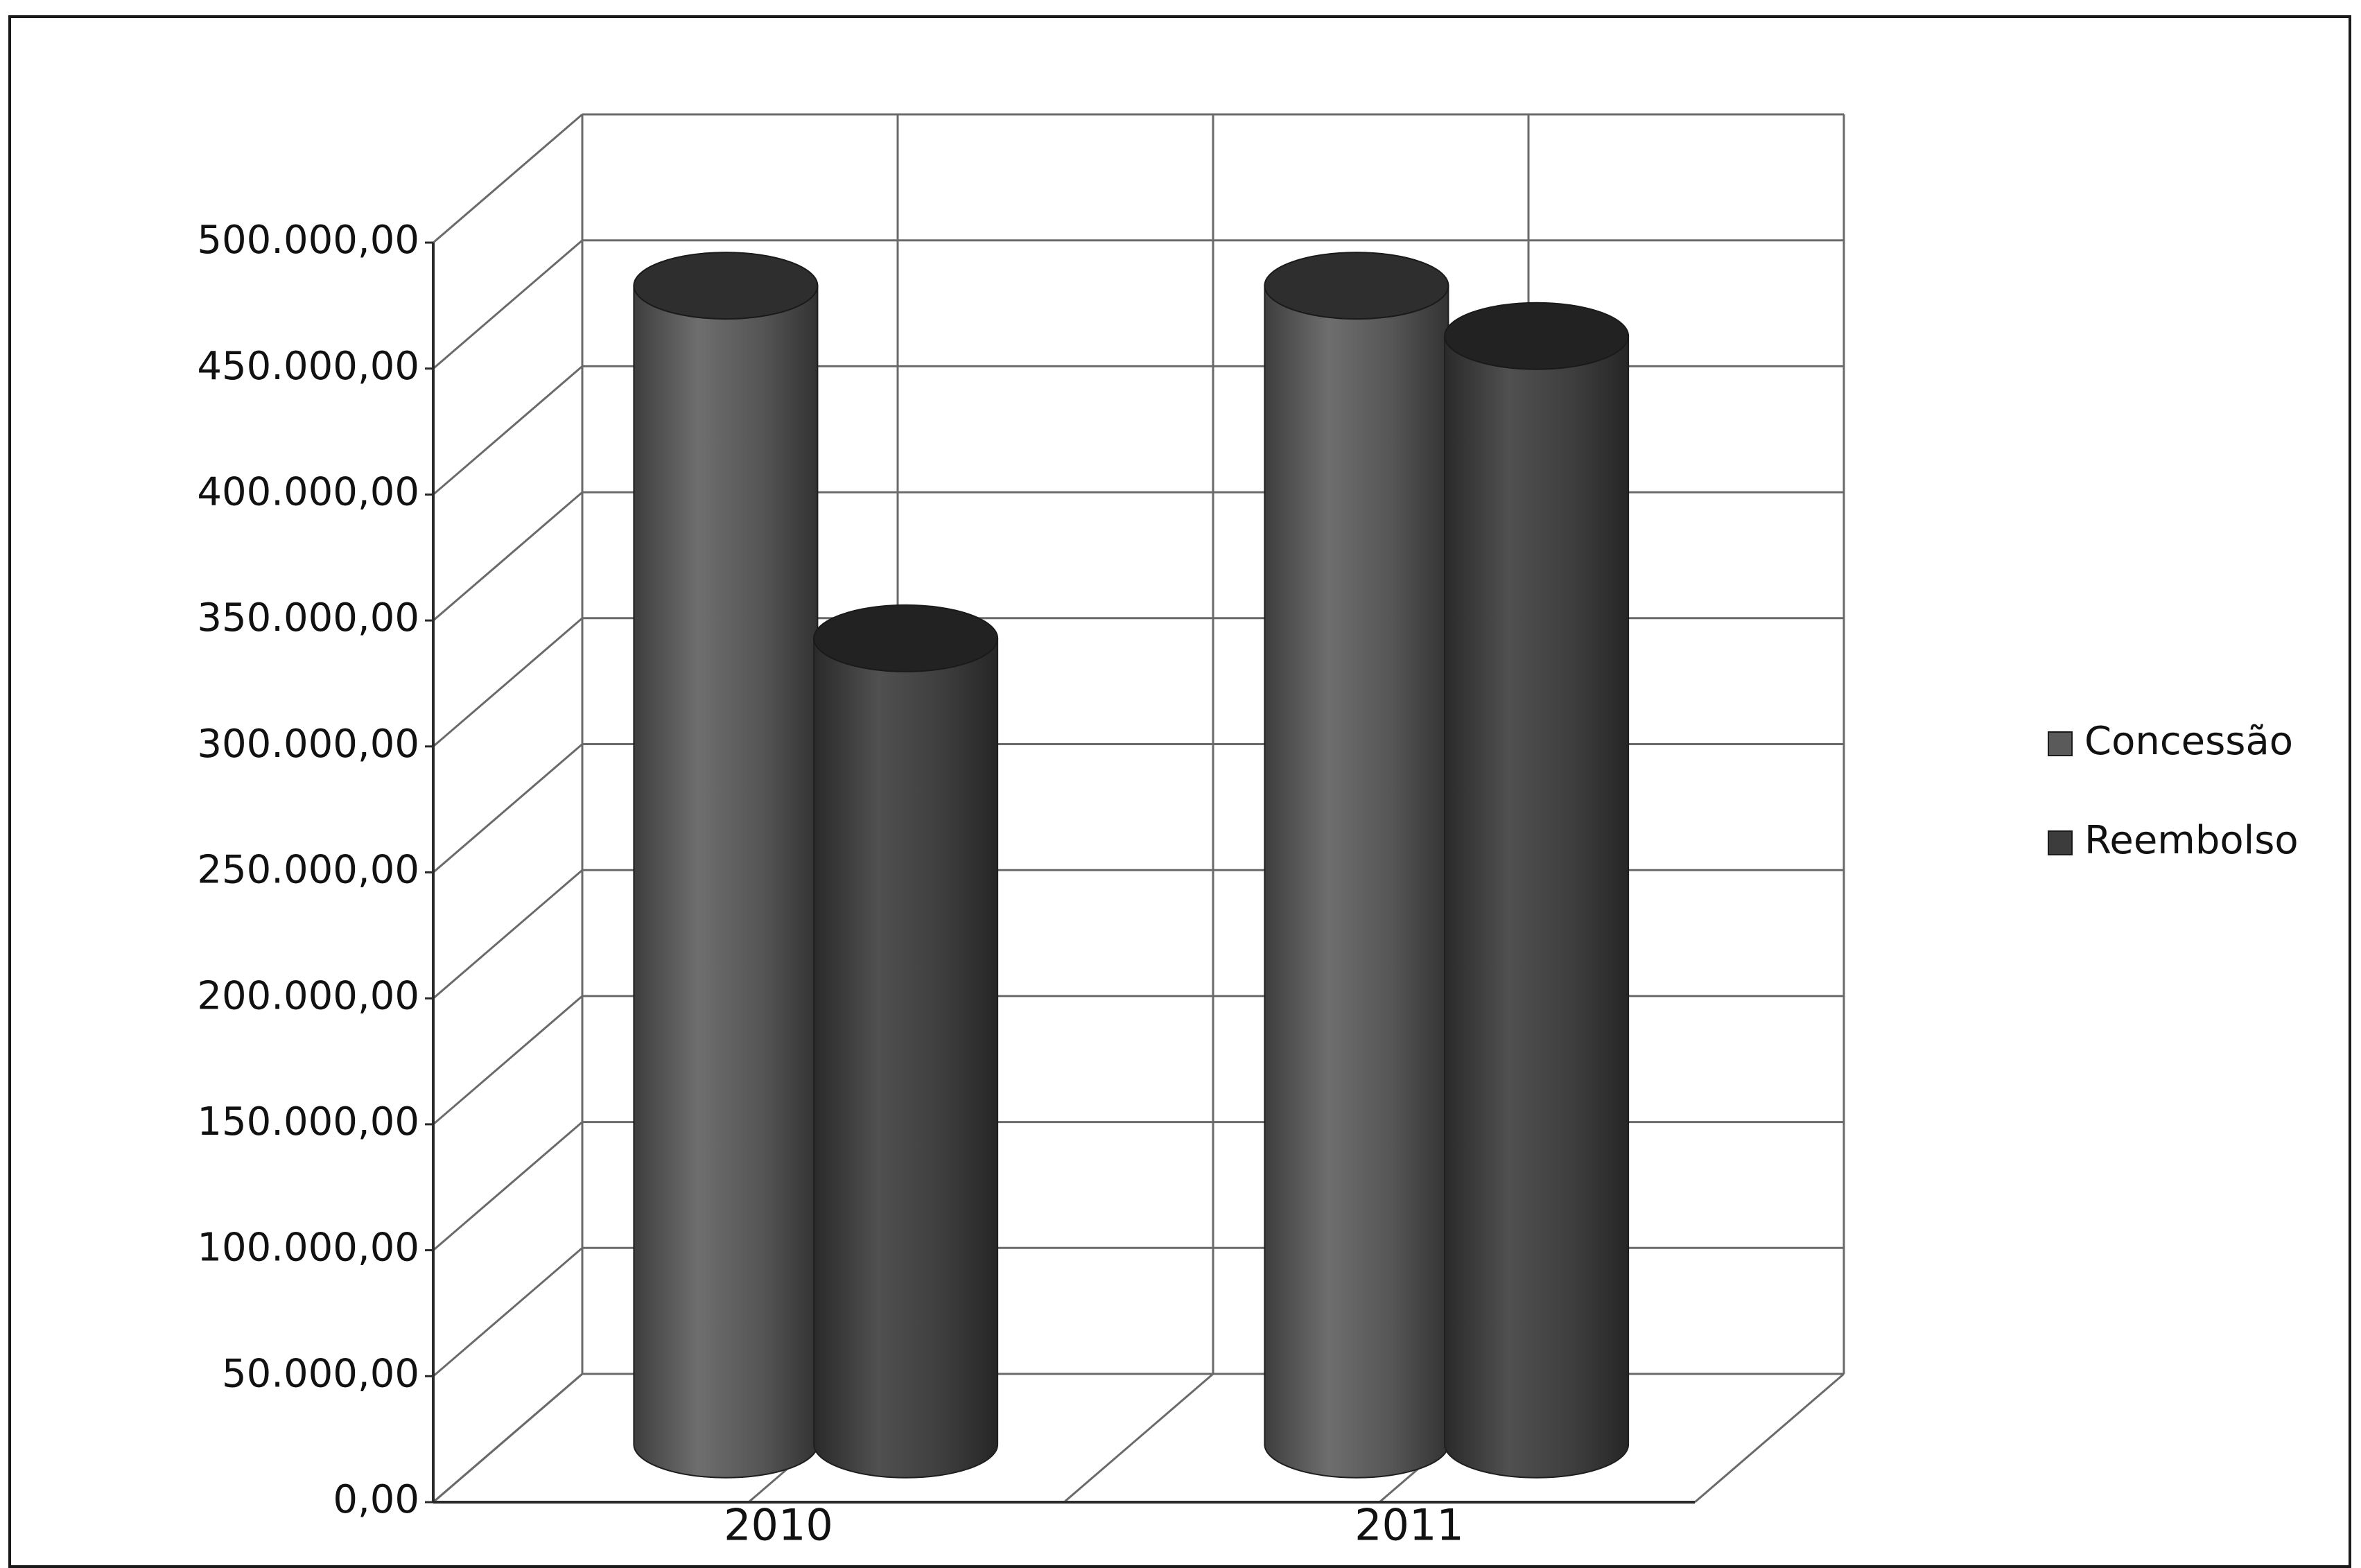 This screenshot has height=1568, width=2361. I want to click on y-tick-label: 50.000,00, so click(320, 1373).